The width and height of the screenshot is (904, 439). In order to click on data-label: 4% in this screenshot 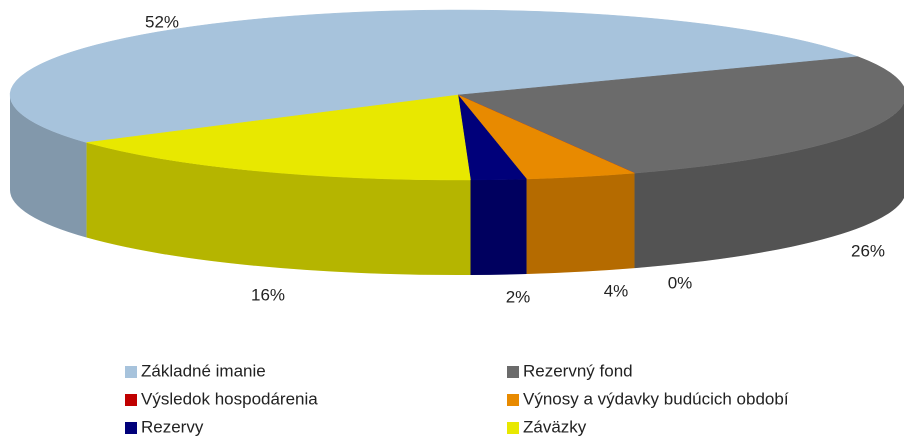, I will do `click(616, 290)`.